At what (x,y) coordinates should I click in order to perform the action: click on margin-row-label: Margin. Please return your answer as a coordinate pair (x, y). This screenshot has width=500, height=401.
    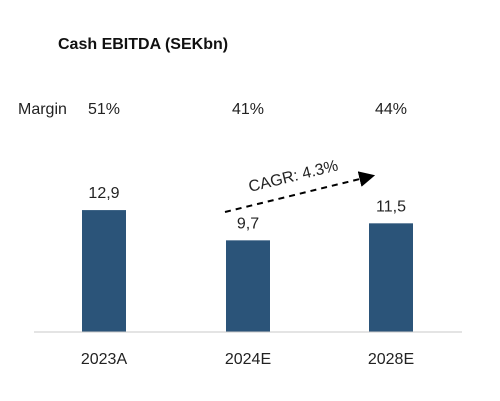
    Looking at the image, I should click on (42, 109).